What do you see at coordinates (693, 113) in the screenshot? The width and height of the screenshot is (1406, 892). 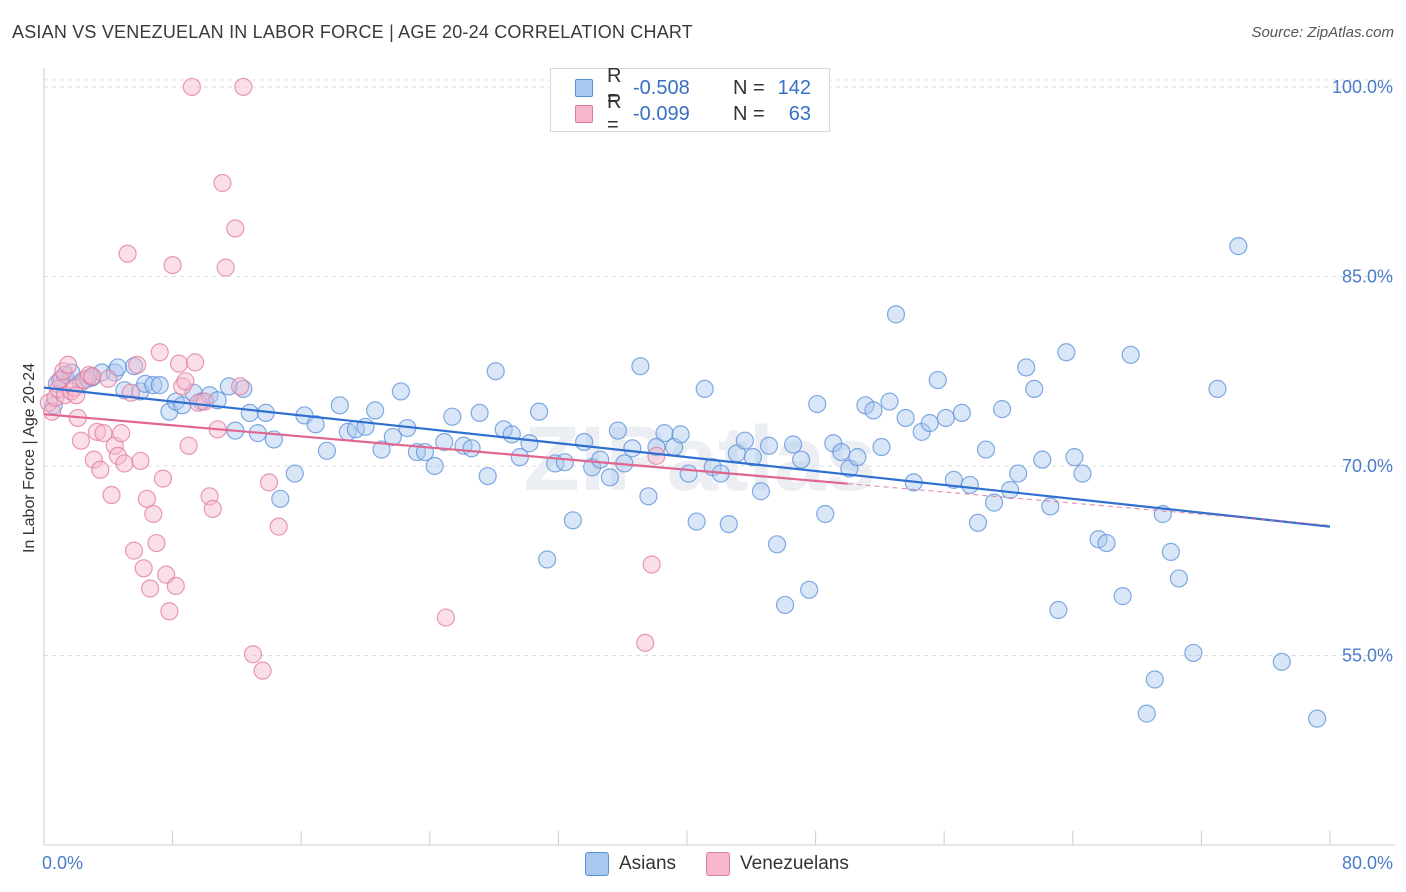 I see `legend-row-venezuelans: R = -0.099 N = 63` at bounding box center [693, 113].